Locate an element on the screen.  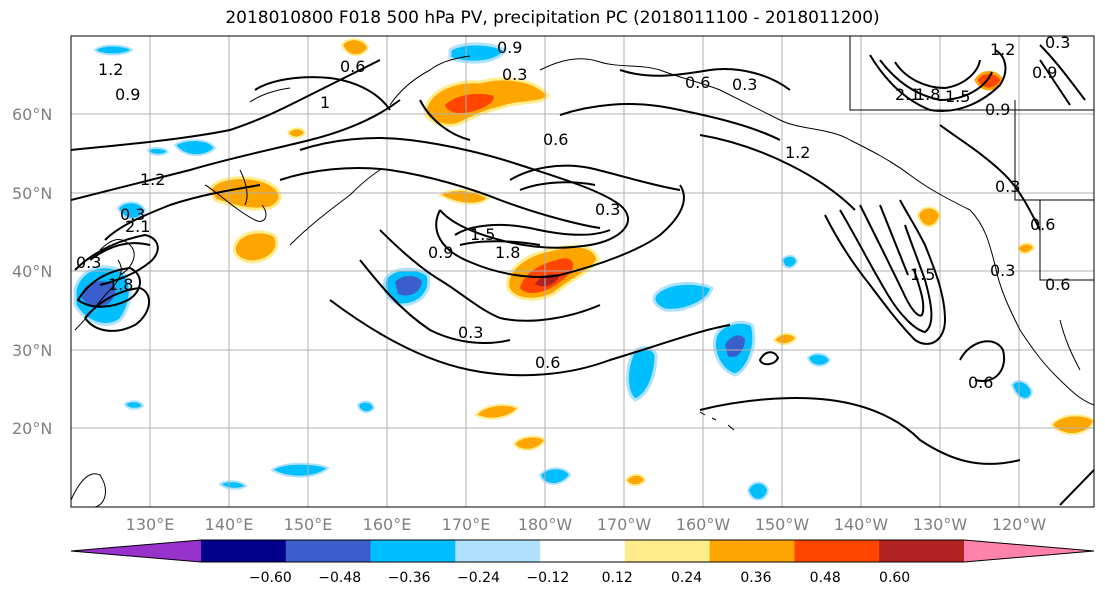
colorbar-tick-label: −0.60 is located at coordinates (270, 578).